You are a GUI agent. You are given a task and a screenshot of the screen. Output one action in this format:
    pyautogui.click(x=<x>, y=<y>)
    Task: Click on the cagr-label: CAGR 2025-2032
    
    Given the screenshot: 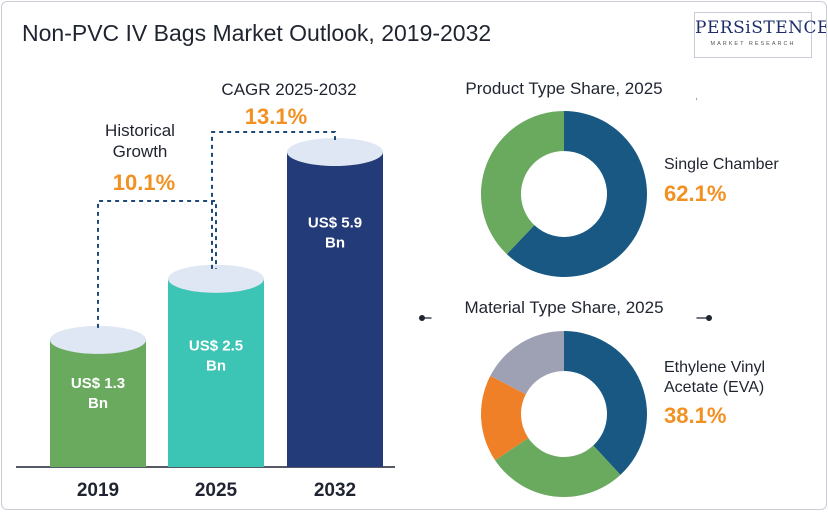 What is the action you would take?
    pyautogui.click(x=288, y=89)
    